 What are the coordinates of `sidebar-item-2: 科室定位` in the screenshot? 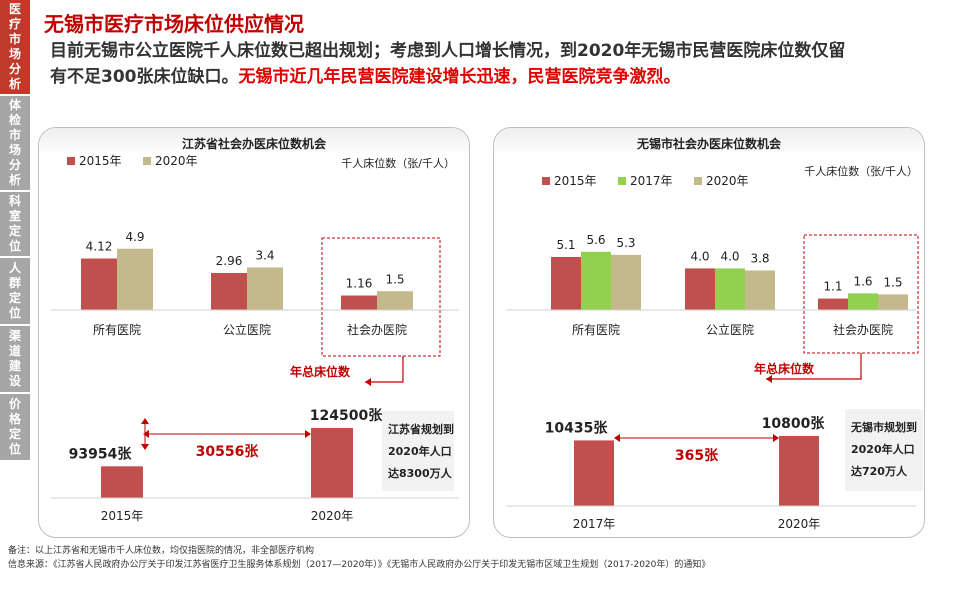 It's located at (15, 224).